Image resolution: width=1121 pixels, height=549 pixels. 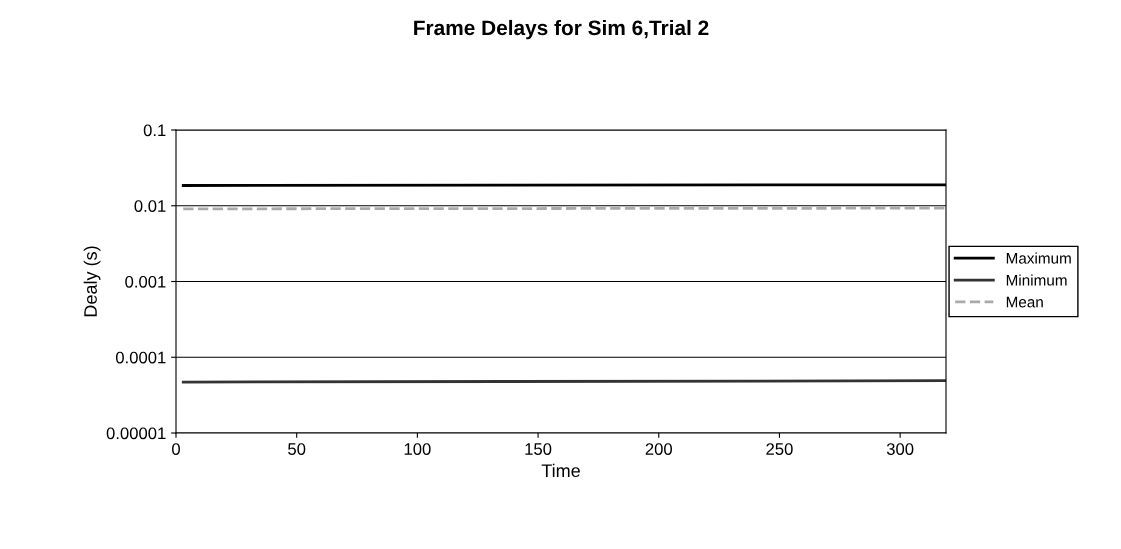 What do you see at coordinates (560, 470) in the screenshot?
I see `x-axis-title: Time` at bounding box center [560, 470].